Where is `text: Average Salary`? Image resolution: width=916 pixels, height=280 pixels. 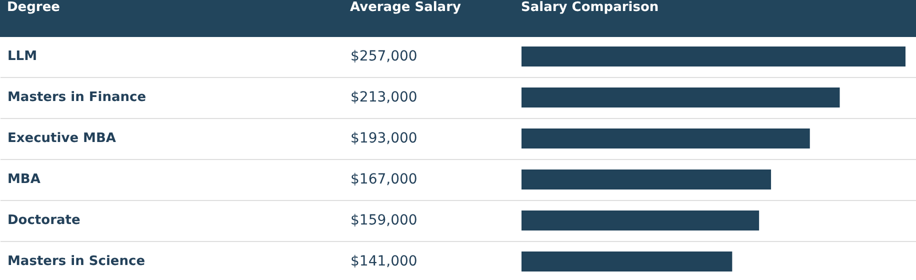
text: Average Salary is located at coordinates (405, 7).